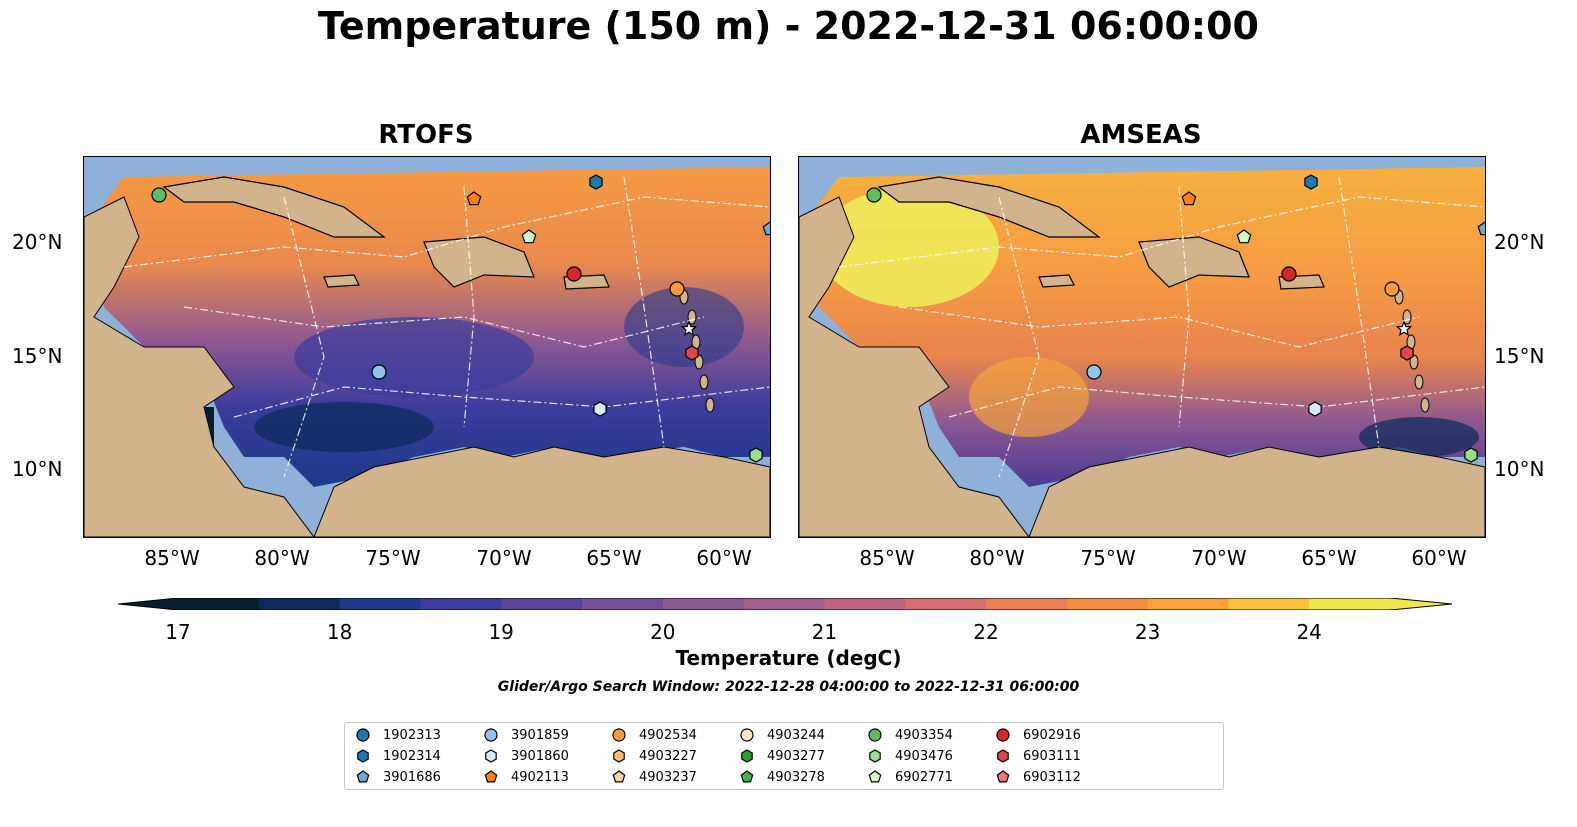  What do you see at coordinates (668, 777) in the screenshot?
I see `legend-item-label: 4903237` at bounding box center [668, 777].